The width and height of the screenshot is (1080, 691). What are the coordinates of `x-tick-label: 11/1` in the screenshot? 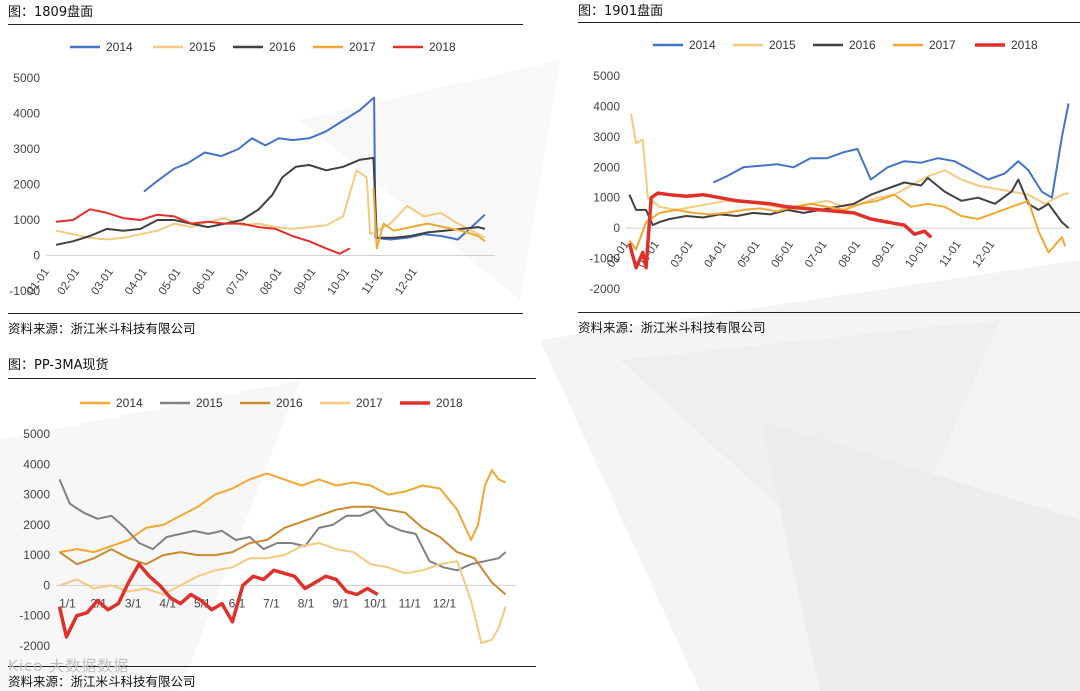 It's located at (410, 603).